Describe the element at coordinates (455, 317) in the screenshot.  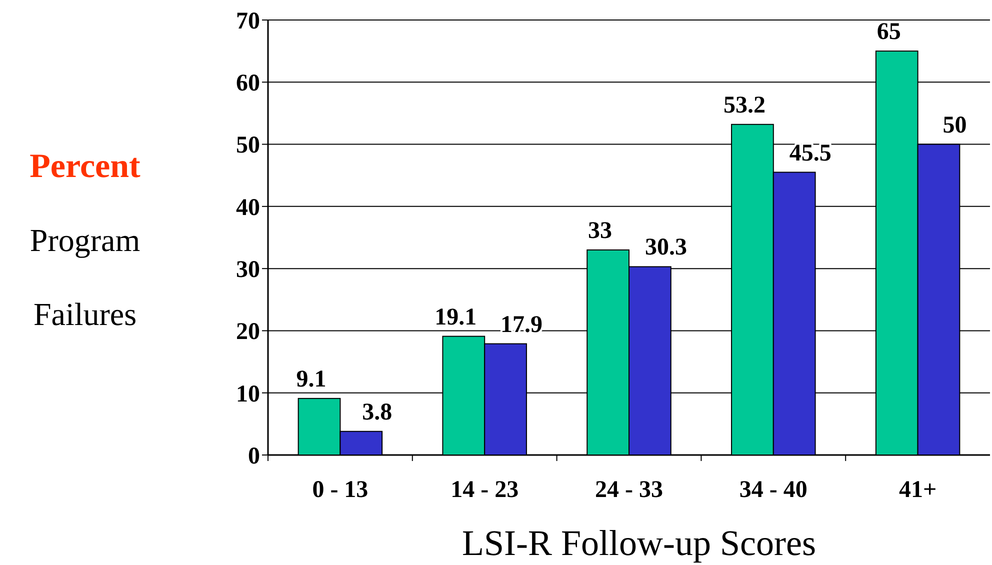
I see `data-label: 19.1` at that location.